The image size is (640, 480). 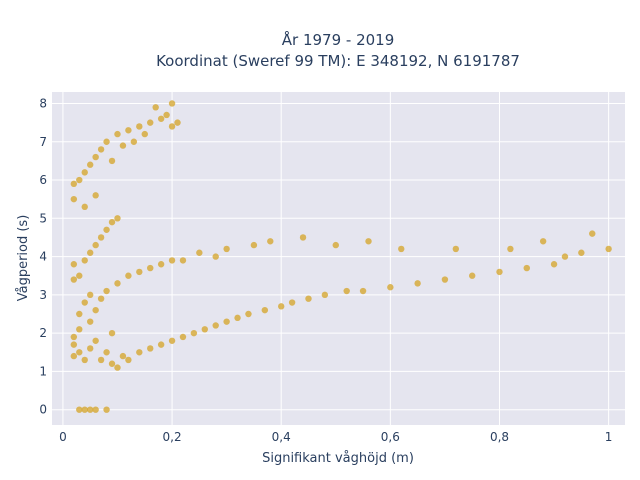 I want to click on chart-title: År 1979 - 2019, so click(x=338, y=39).